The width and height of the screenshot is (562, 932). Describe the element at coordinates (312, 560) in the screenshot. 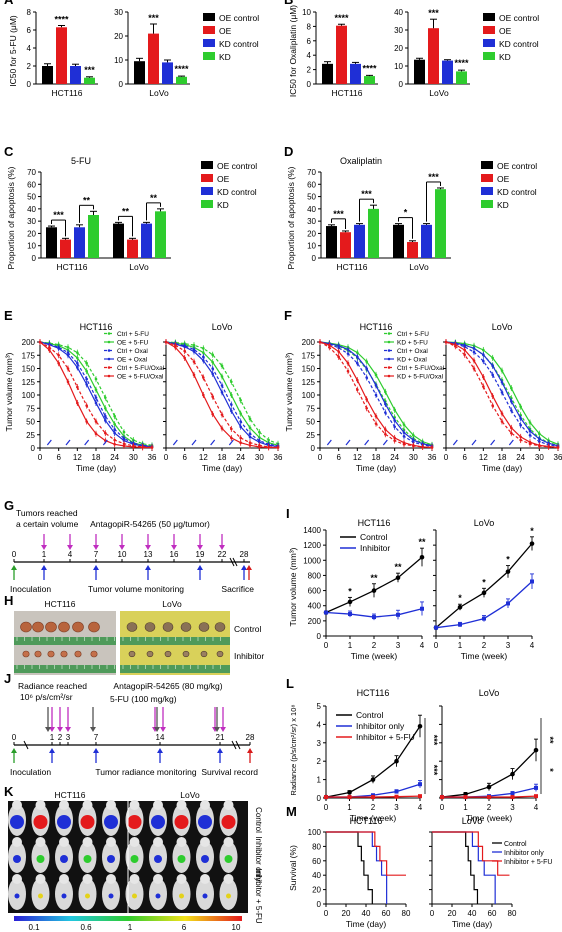

I see `y-tick-label: 1000` at that location.